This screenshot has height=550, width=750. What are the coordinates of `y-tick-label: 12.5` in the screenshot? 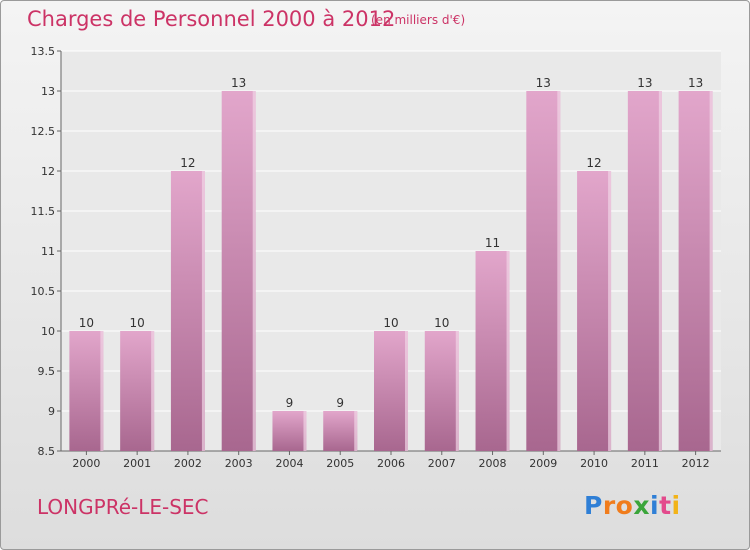 It's located at (43, 131).